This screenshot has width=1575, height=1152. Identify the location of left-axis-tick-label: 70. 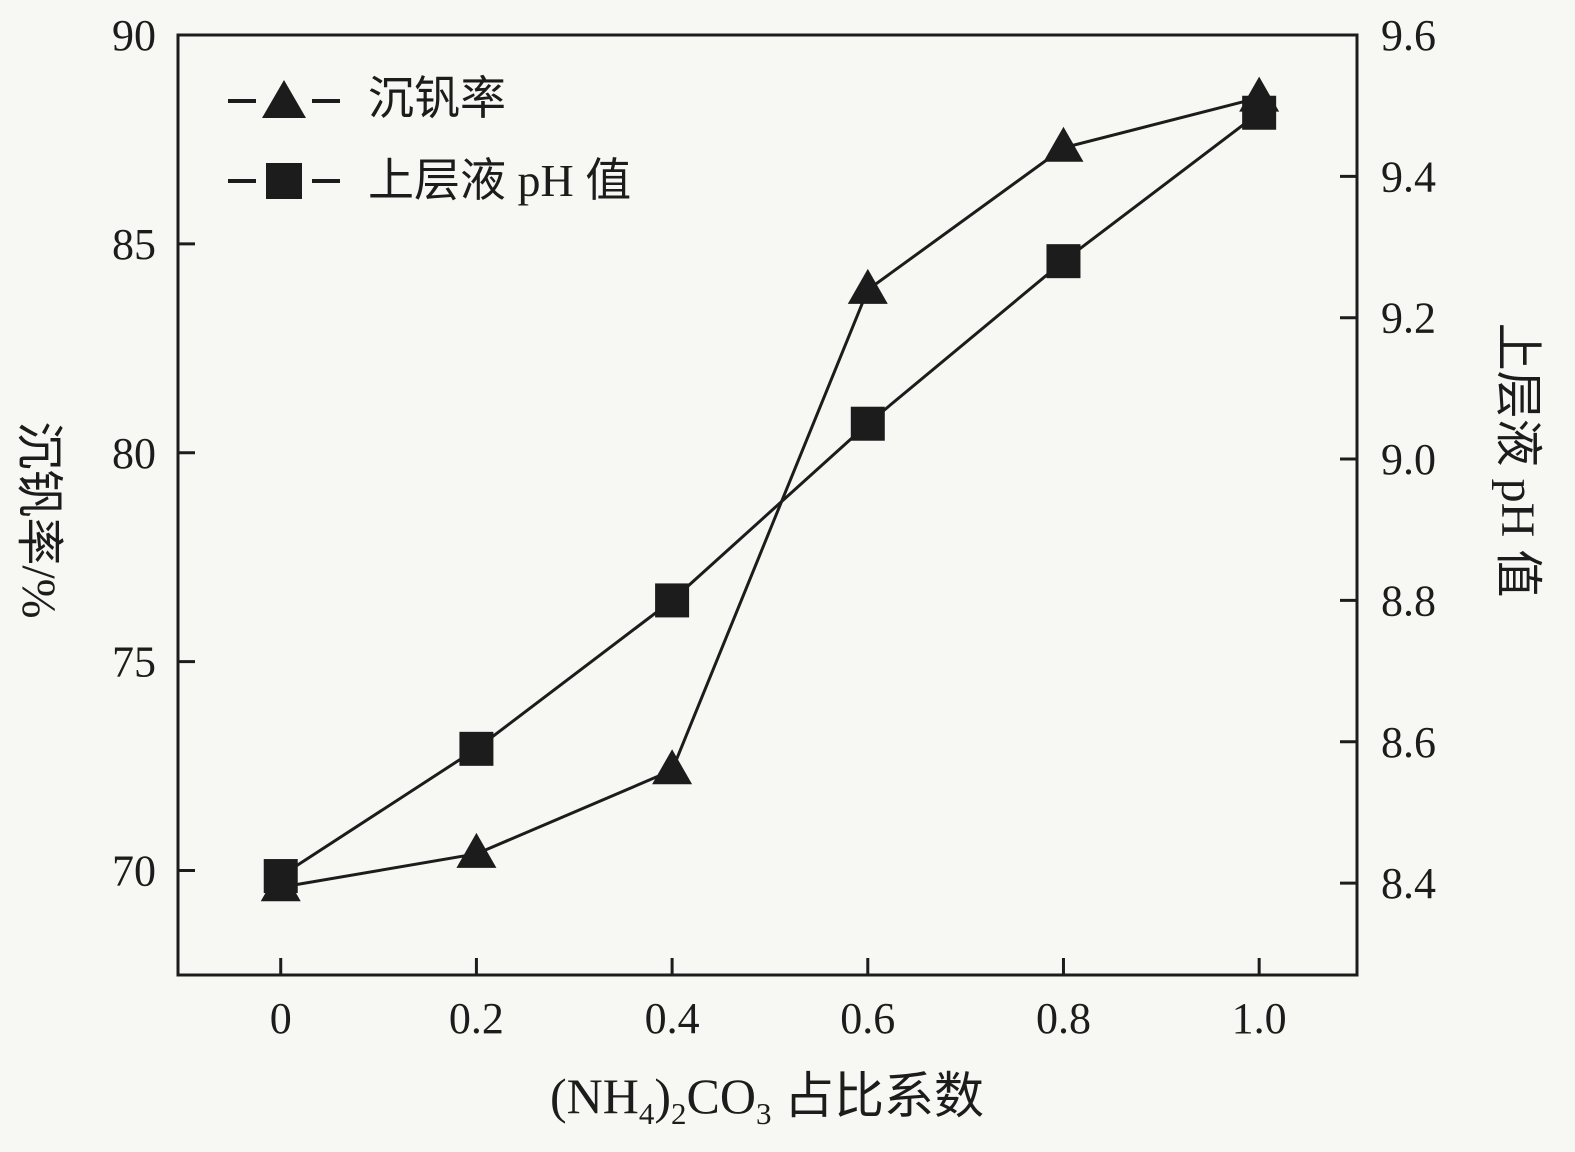
(134, 871).